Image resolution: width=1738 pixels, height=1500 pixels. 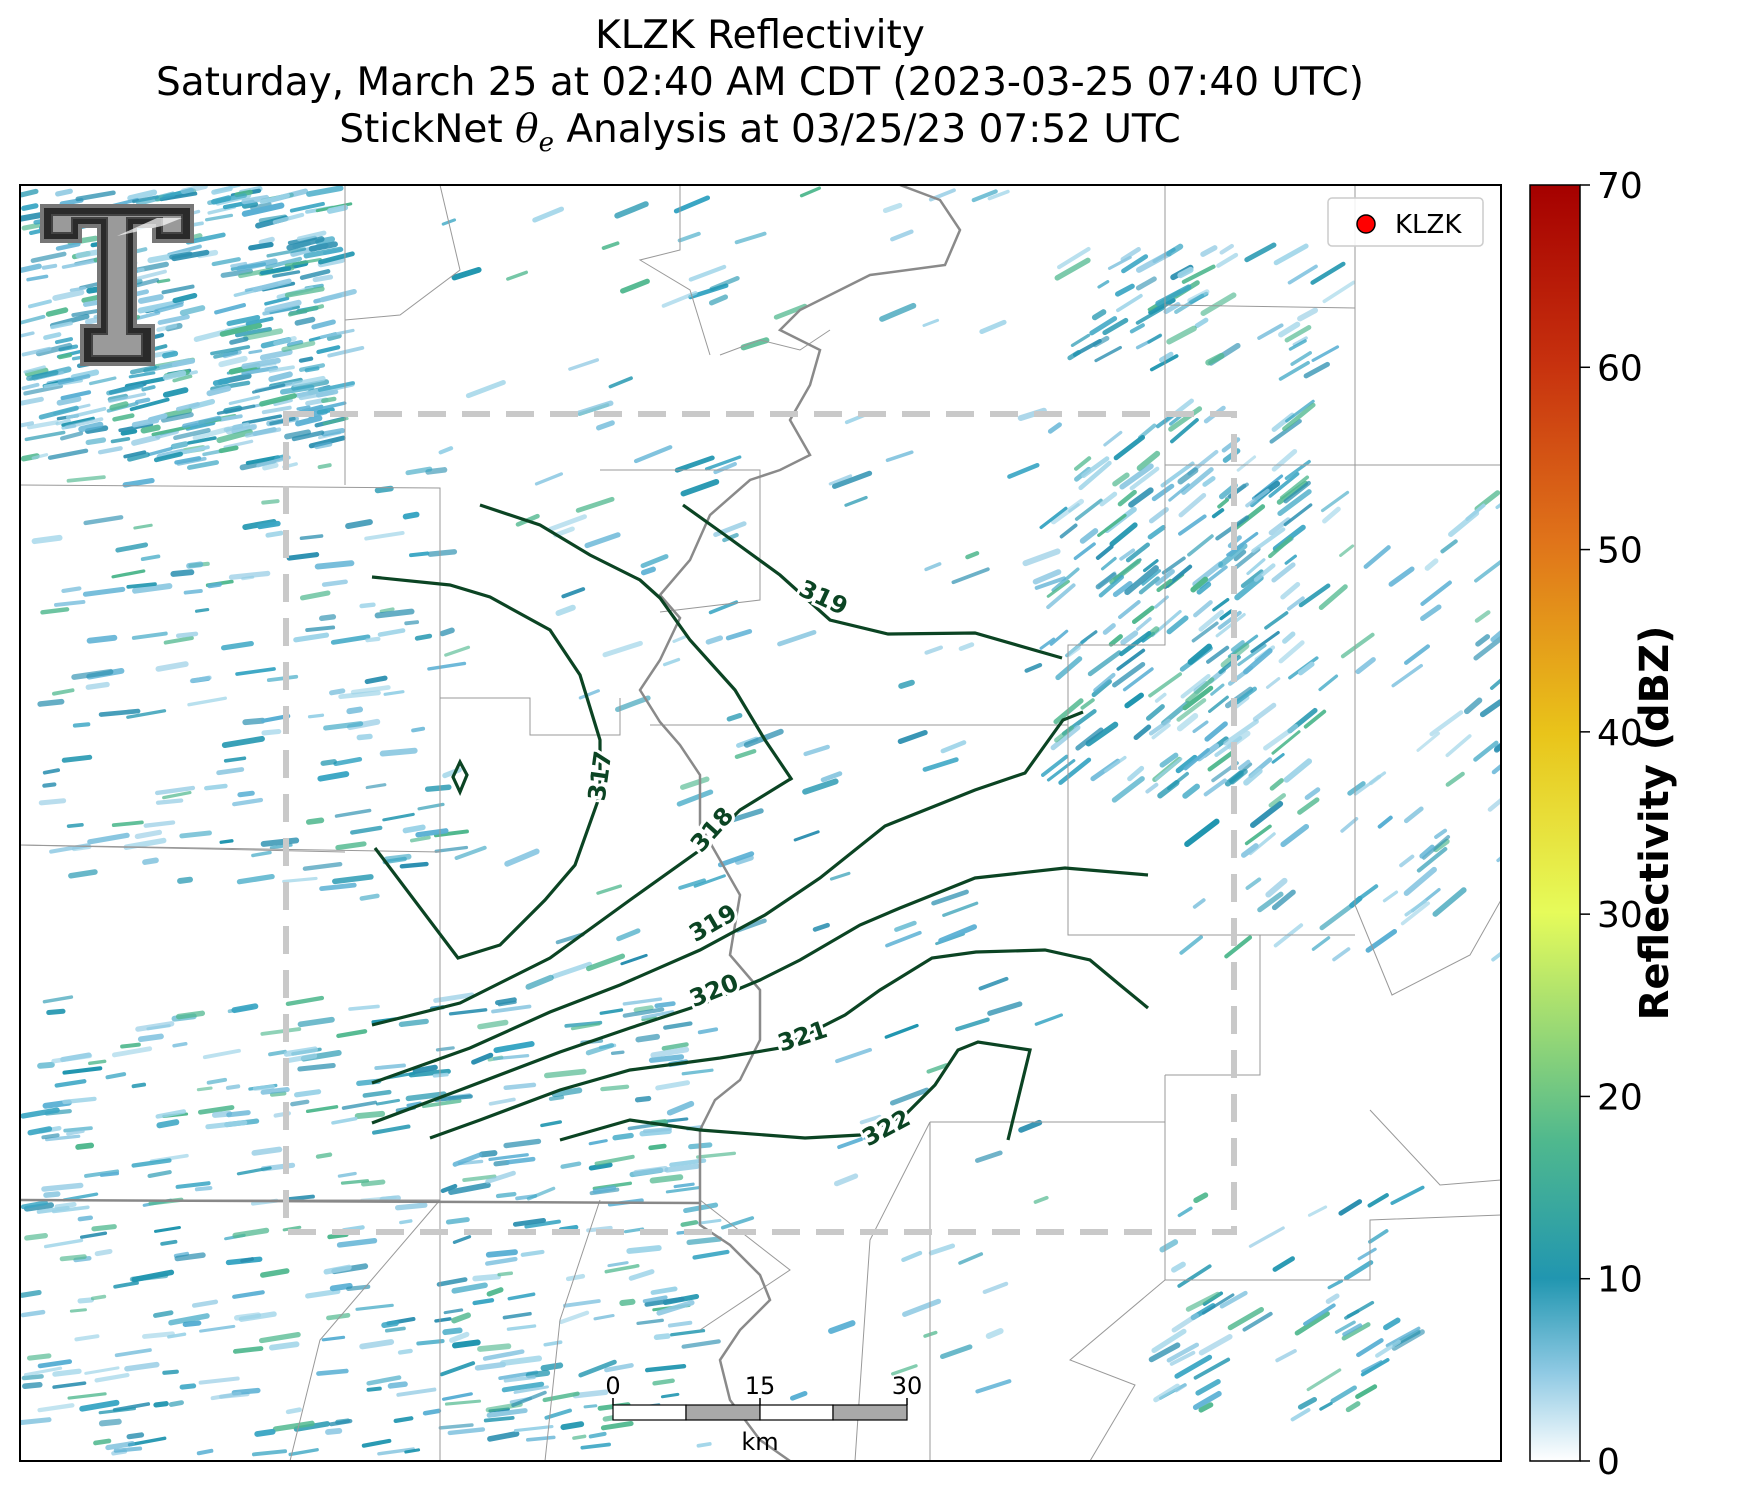 What do you see at coordinates (612, 1386) in the screenshot?
I see `scale-tick-label: 0` at bounding box center [612, 1386].